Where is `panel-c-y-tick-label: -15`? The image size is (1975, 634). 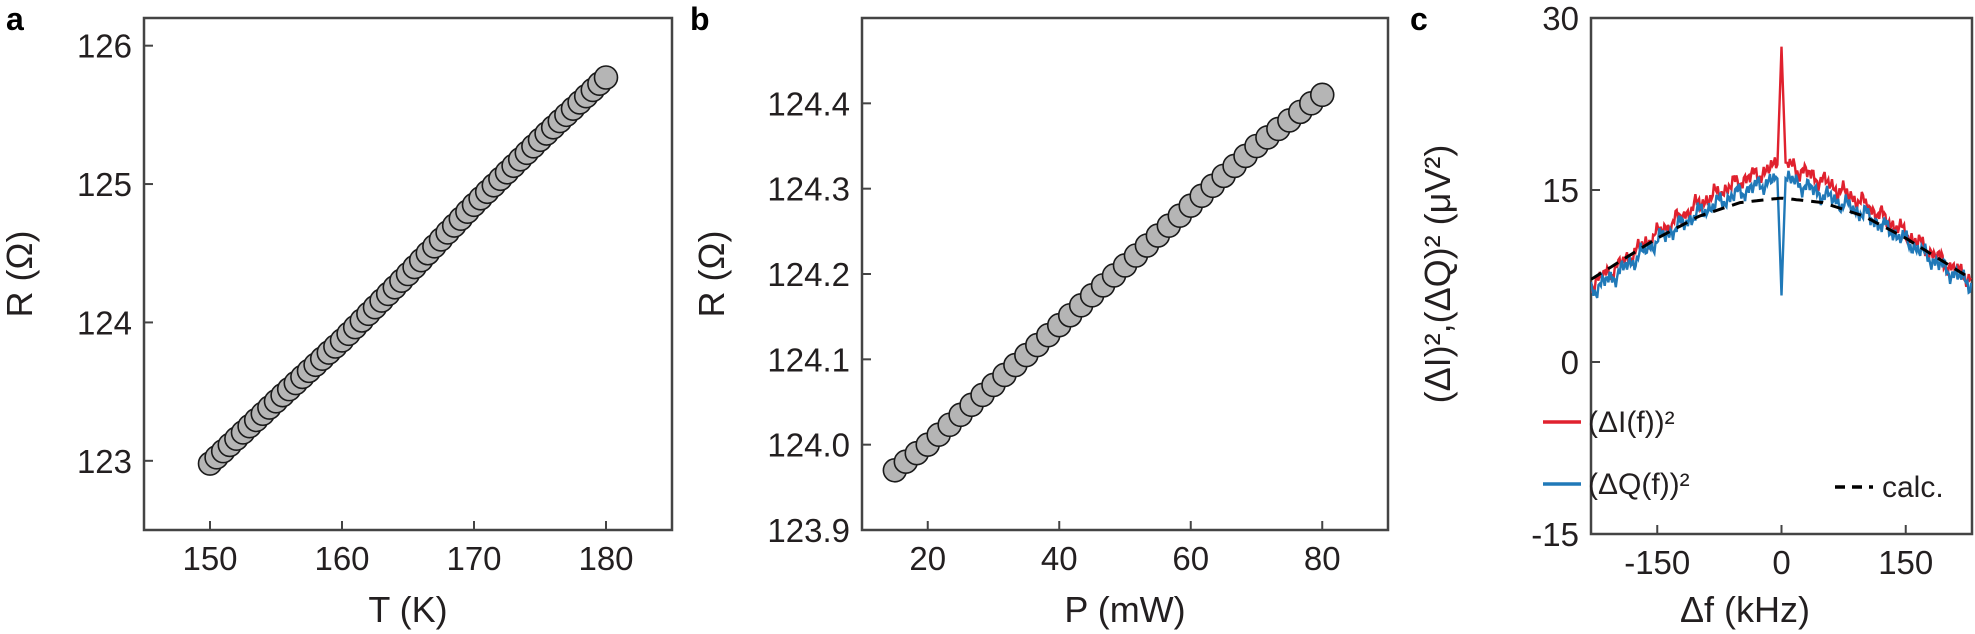
panel-c-y-tick-label: -15 is located at coordinates (1555, 534).